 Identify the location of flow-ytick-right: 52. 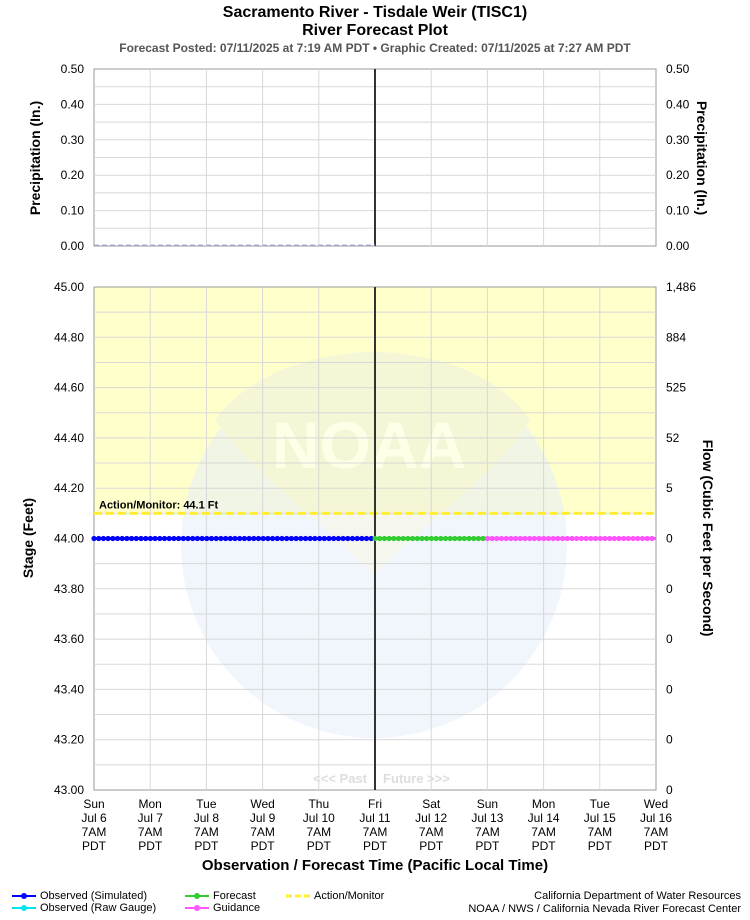
(673, 438).